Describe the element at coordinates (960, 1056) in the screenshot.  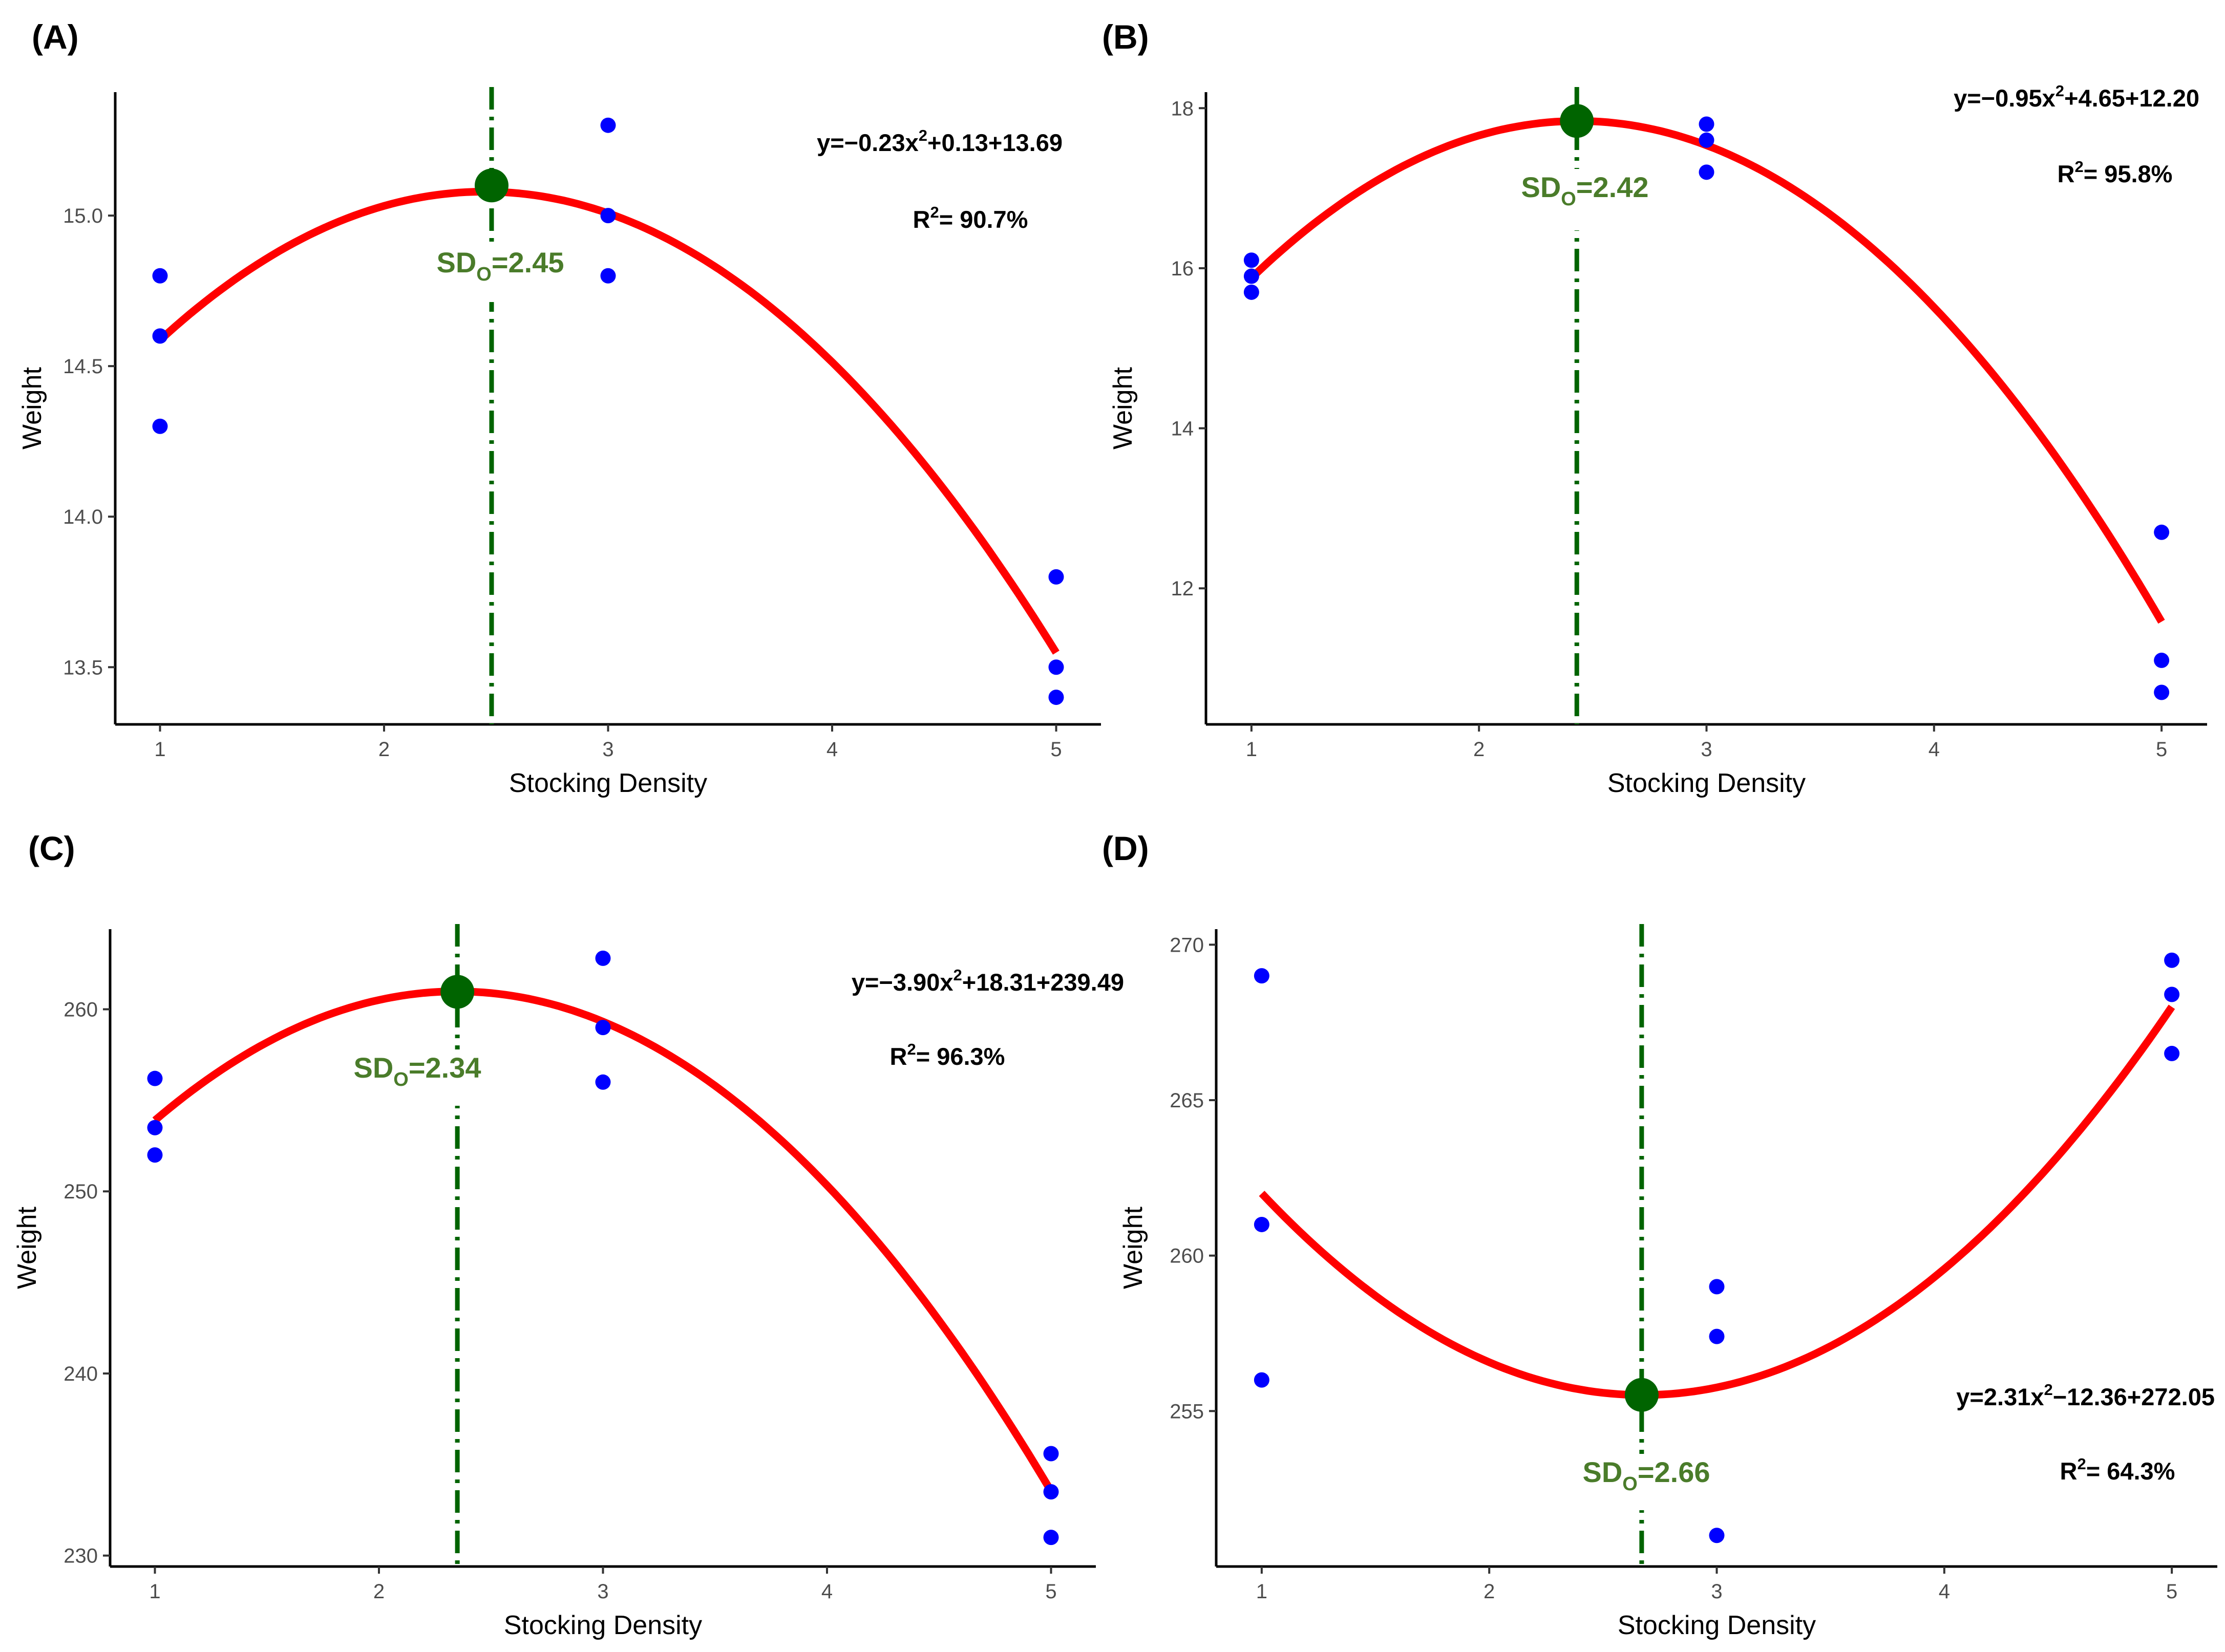
I see `r-squared-value: = 96.3%` at that location.